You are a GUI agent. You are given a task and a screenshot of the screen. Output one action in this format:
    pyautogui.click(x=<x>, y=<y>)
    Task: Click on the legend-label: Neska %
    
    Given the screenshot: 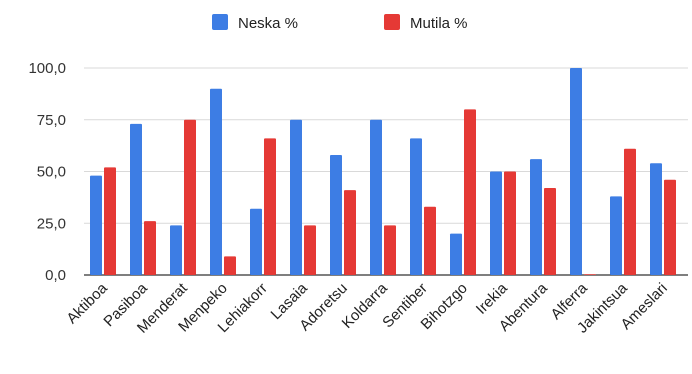 What is the action you would take?
    pyautogui.click(x=268, y=23)
    